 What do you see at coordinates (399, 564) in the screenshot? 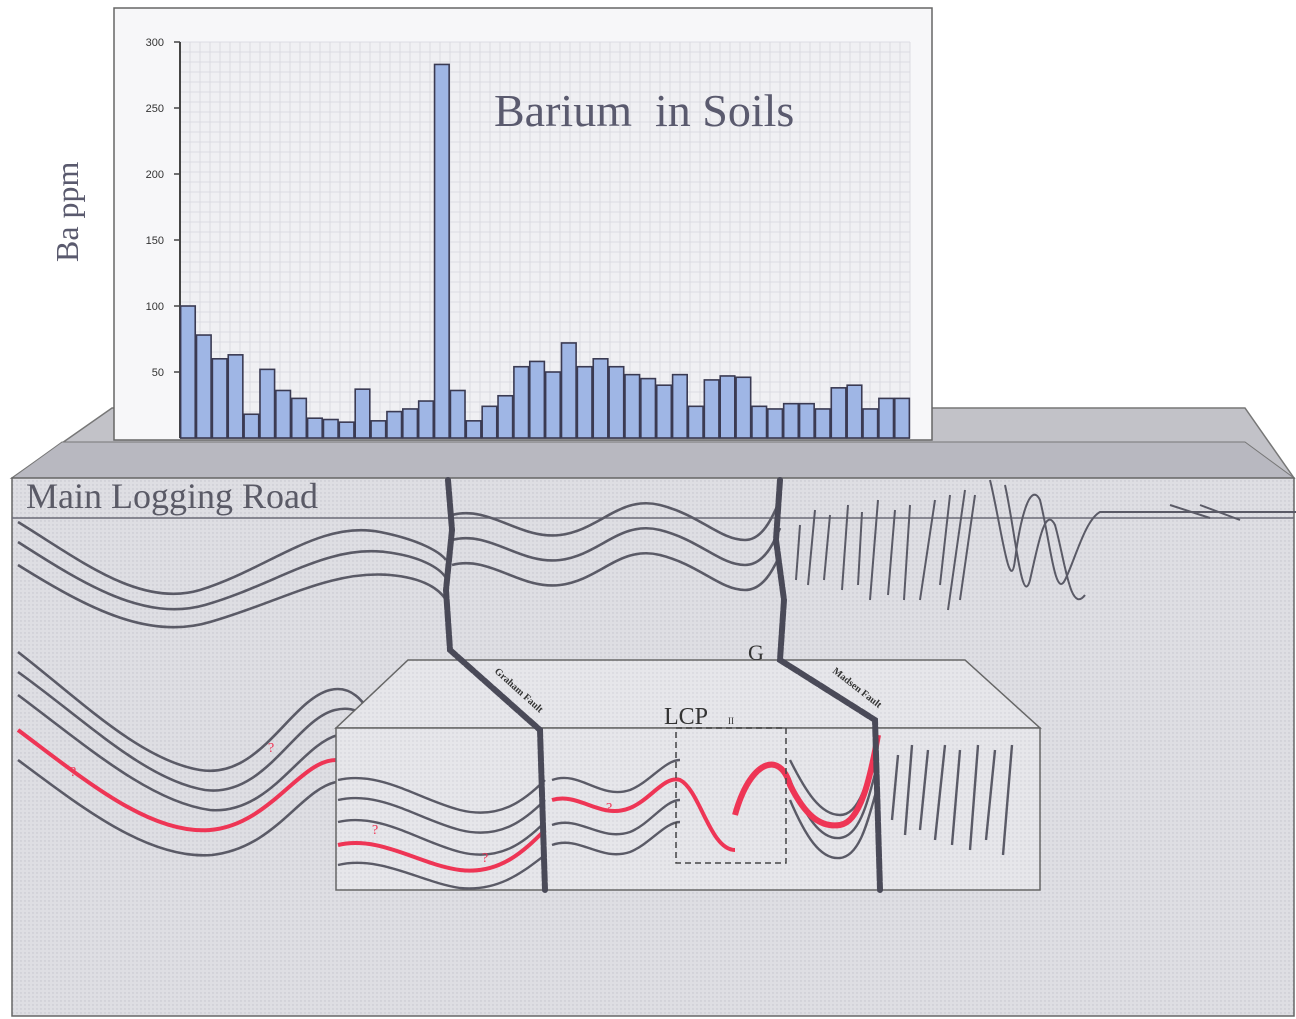
I see `upper-folded-strata` at bounding box center [399, 564].